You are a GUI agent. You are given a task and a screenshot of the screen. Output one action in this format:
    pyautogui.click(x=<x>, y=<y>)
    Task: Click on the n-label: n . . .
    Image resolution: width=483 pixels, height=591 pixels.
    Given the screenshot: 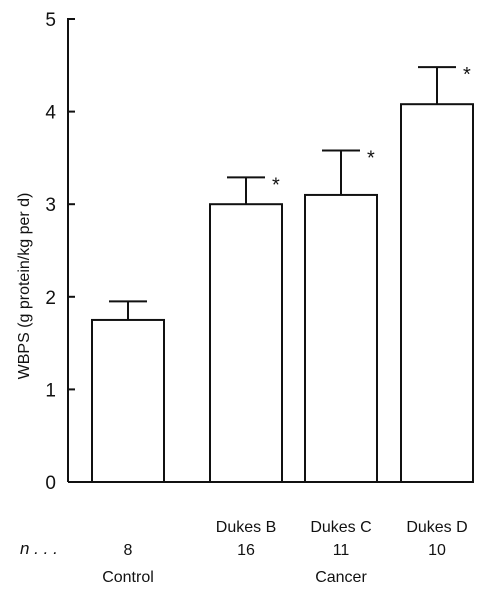 What is the action you would take?
    pyautogui.click(x=39, y=548)
    